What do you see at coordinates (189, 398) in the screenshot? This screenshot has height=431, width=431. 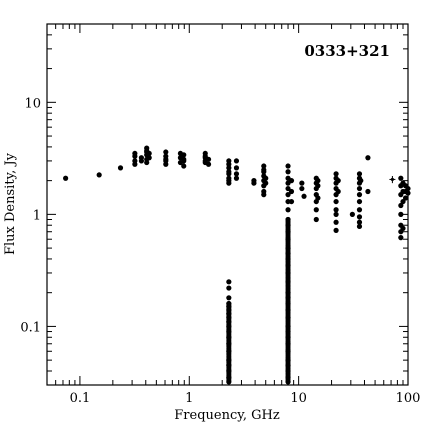 I see `x-tick-label: 1` at bounding box center [189, 398].